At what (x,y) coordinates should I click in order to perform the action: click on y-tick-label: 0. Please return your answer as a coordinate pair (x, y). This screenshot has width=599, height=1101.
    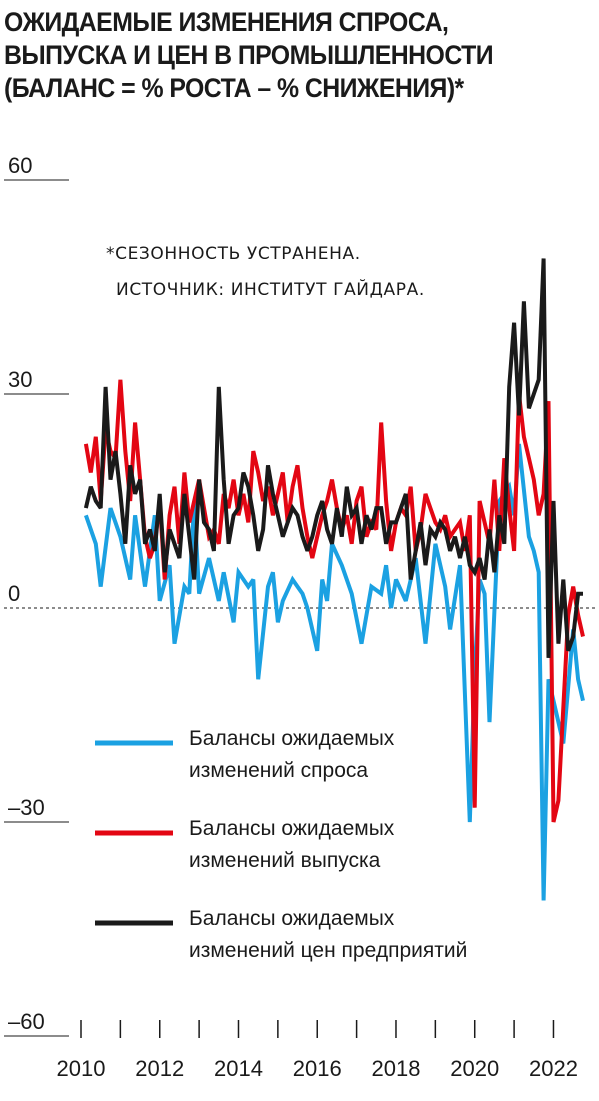
    Looking at the image, I should click on (14, 593).